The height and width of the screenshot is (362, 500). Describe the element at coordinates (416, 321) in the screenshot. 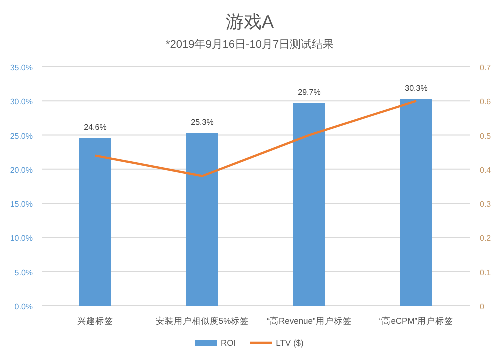

I see `x-tick-label: “高eCPM”用户标签` at that location.